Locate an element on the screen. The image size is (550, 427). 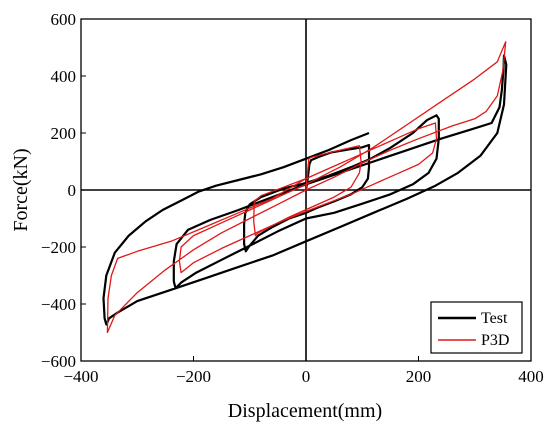
legend-label-p3d: P3D is located at coordinates (495, 340).